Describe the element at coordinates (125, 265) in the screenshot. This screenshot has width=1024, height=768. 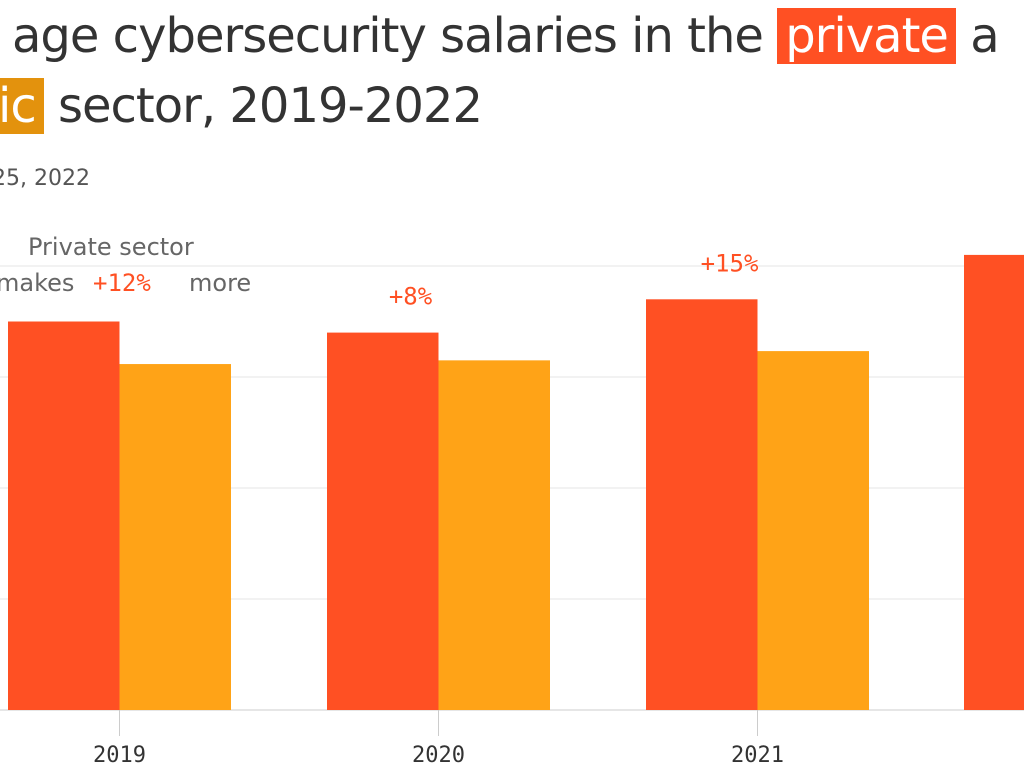
I see `annotation: Private sector makes +12% more` at that location.